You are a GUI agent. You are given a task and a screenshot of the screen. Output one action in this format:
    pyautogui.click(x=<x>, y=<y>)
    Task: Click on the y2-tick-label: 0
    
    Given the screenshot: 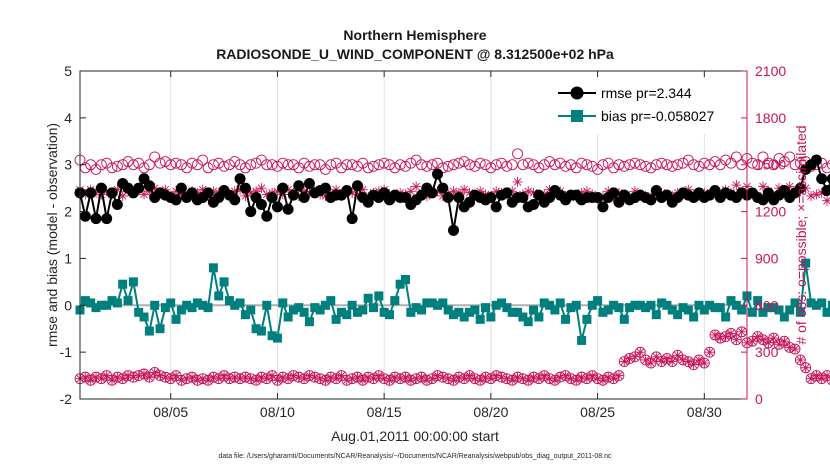 What is the action you would take?
    pyautogui.click(x=759, y=399)
    